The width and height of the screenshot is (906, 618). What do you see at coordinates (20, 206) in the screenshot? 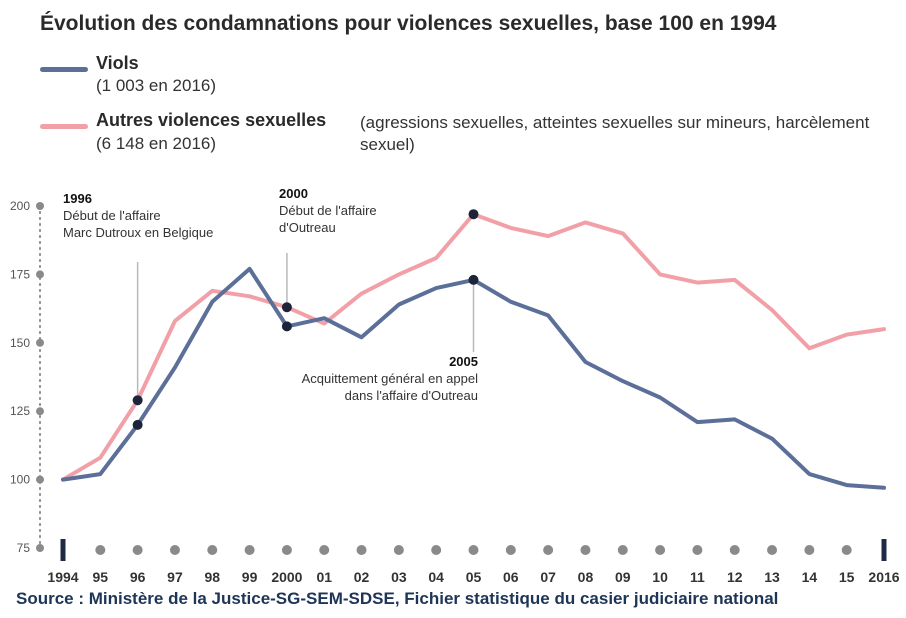
I see `y-tick-label: 200` at bounding box center [20, 206].